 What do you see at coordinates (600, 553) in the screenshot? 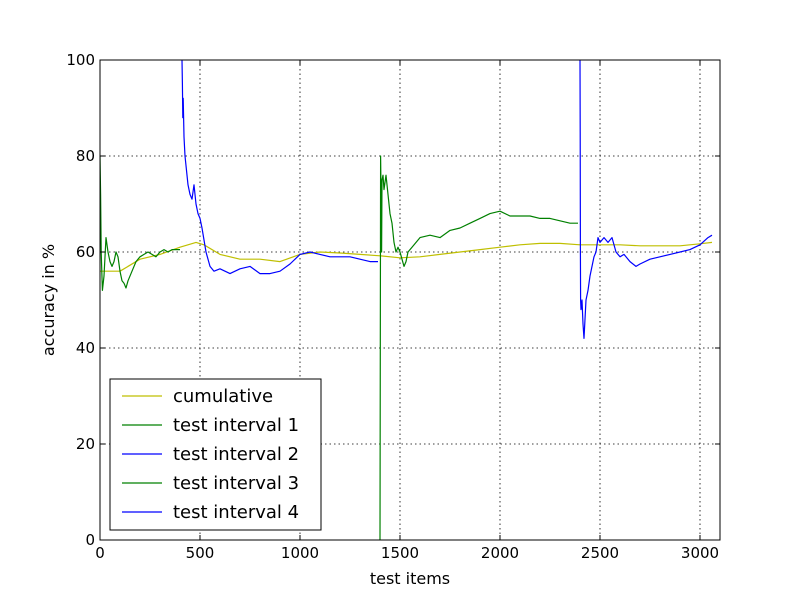
I see `x-tick-label: 2500` at bounding box center [600, 553].